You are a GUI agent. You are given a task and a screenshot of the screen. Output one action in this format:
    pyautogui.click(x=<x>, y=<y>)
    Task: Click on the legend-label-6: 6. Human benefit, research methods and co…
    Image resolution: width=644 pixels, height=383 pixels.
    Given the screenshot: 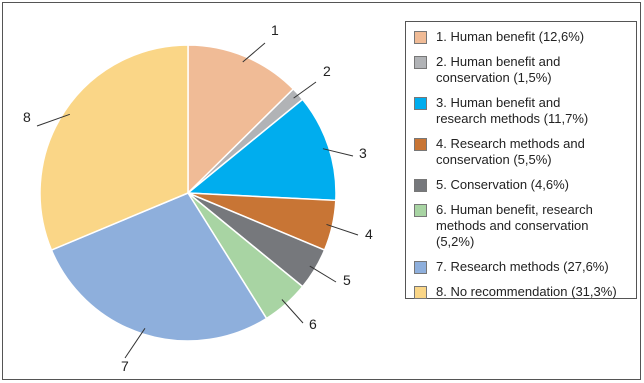 What is the action you would take?
    pyautogui.click(x=535, y=226)
    